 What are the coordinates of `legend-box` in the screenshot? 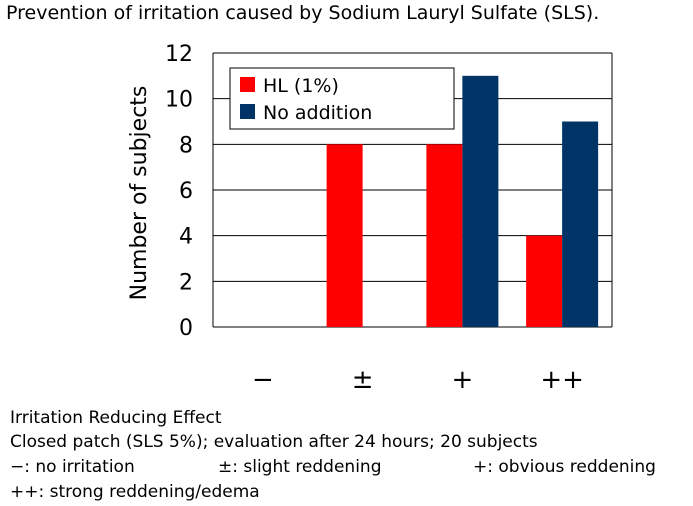 It's located at (342, 98).